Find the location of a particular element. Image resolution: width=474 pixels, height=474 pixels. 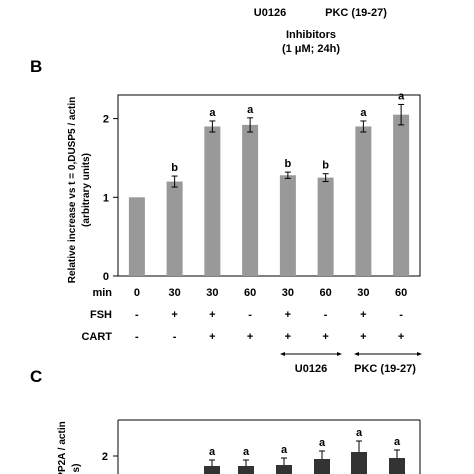

row-fsh-label: FSH is located at coordinates (101, 315).